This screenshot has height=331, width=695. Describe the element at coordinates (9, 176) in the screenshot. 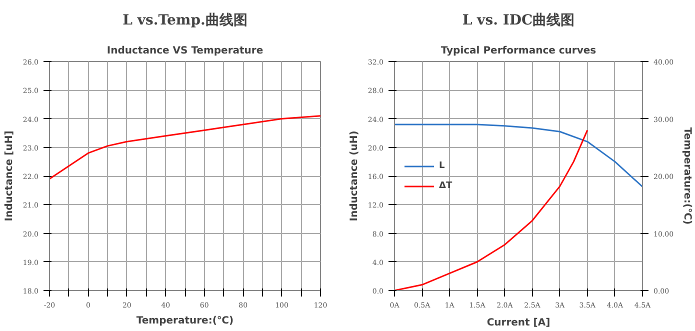

I see `y-axis-title: Inductance [uH]` at that location.